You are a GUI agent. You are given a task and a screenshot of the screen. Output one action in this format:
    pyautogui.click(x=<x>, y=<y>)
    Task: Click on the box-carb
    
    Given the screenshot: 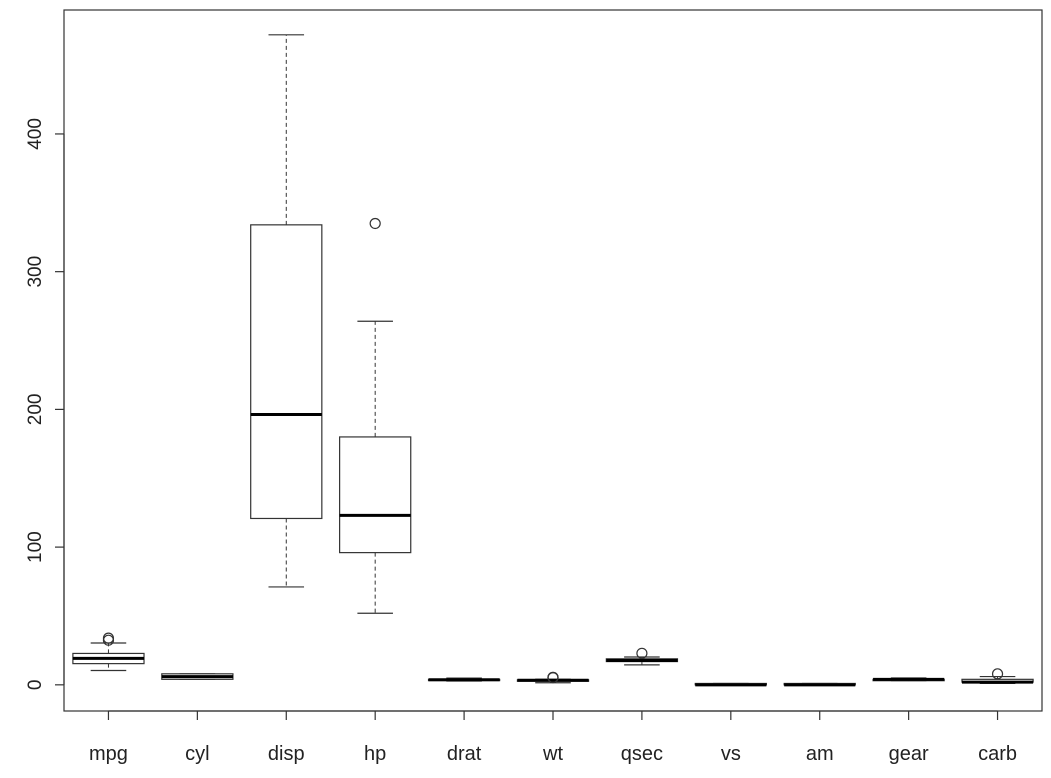 What is the action you would take?
    pyautogui.click(x=997, y=676)
    